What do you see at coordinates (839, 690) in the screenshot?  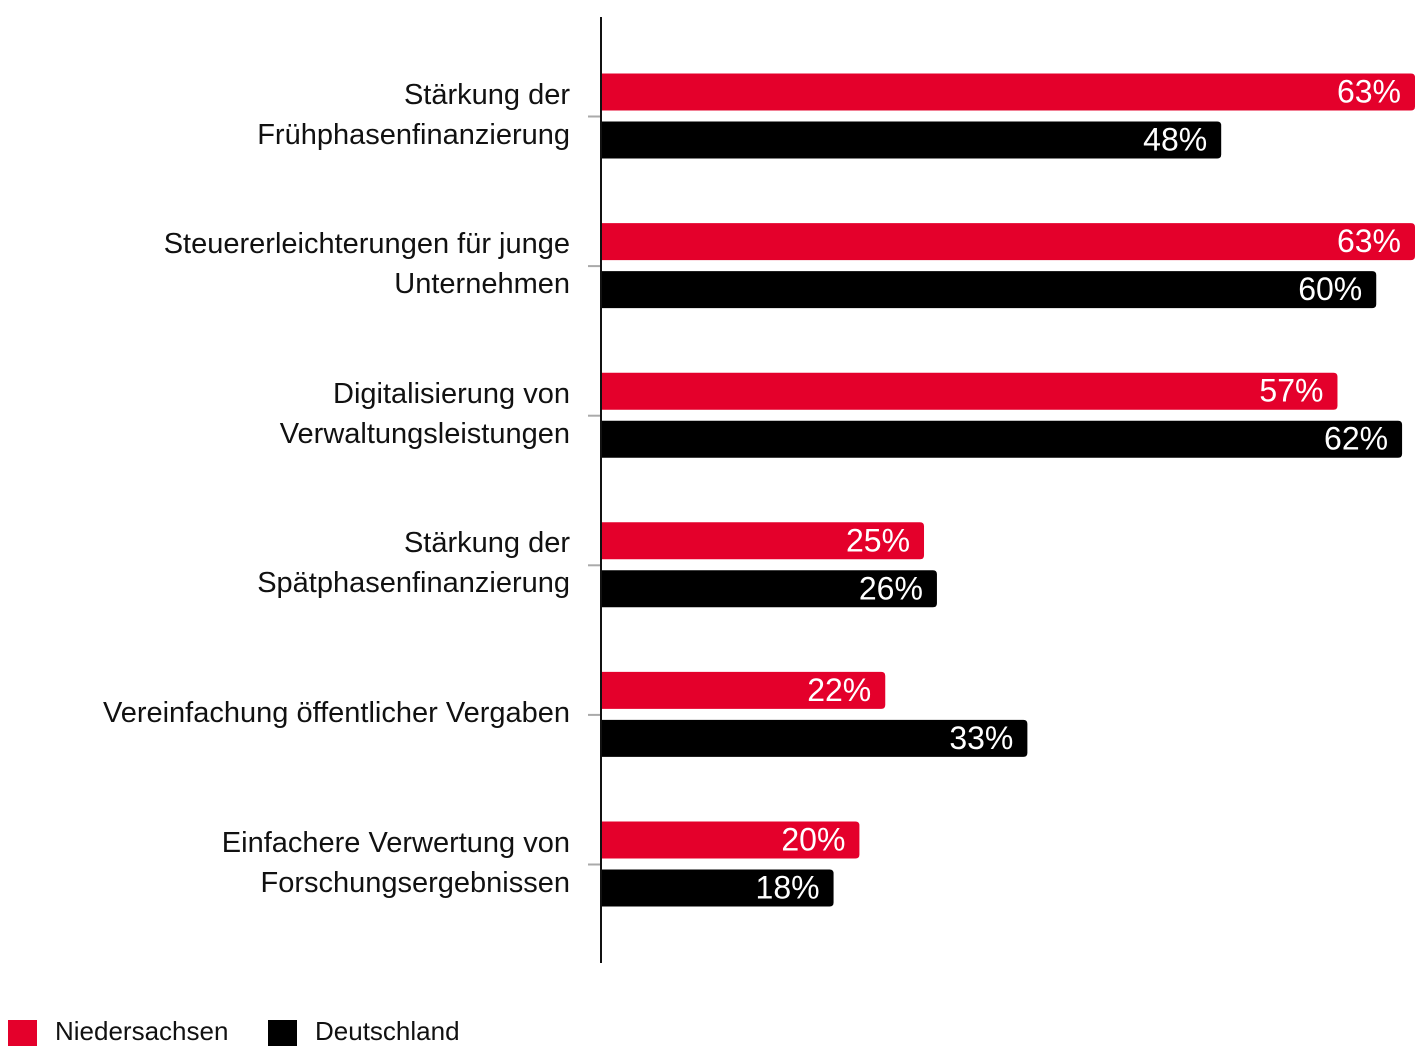 I see `value-label: 22%` at bounding box center [839, 690].